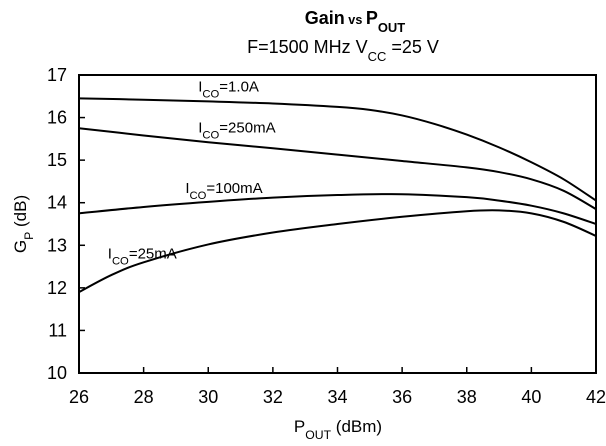 The image size is (606, 446). What do you see at coordinates (23, 224) in the screenshot?
I see `y-axis-title: GP (dB)` at bounding box center [23, 224].